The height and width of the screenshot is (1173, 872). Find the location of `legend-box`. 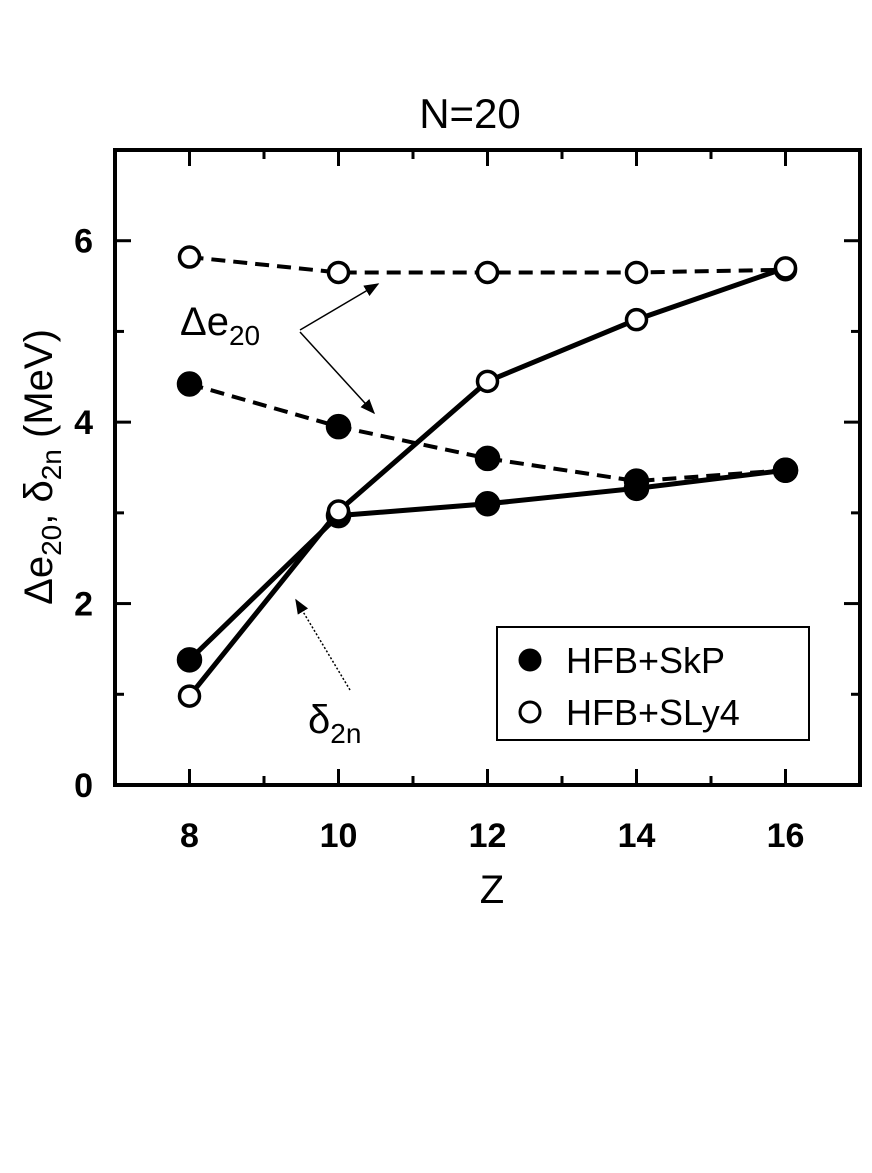

legend-box is located at coordinates (653, 683).